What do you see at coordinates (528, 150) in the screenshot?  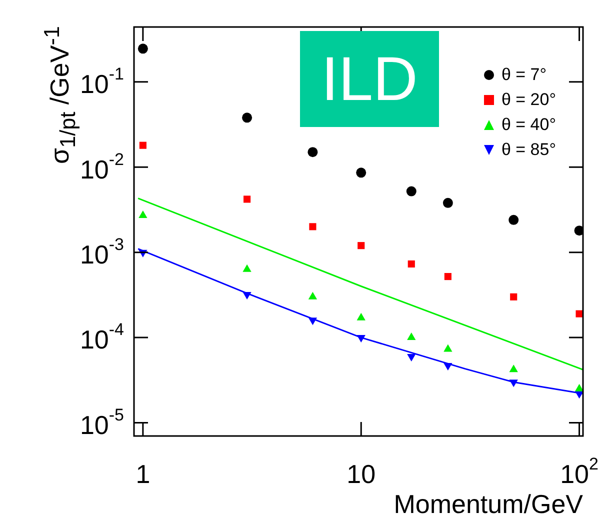 I see `legend-label: θ = 85°` at bounding box center [528, 150].